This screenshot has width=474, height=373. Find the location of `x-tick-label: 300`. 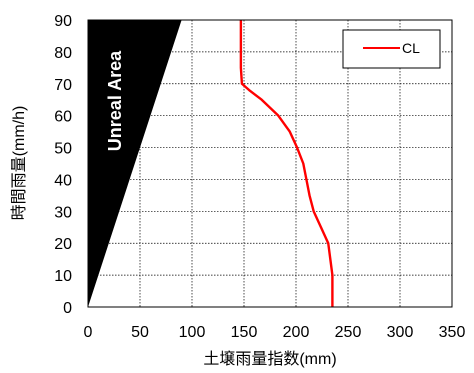

x-tick-label: 300 is located at coordinates (400, 332).